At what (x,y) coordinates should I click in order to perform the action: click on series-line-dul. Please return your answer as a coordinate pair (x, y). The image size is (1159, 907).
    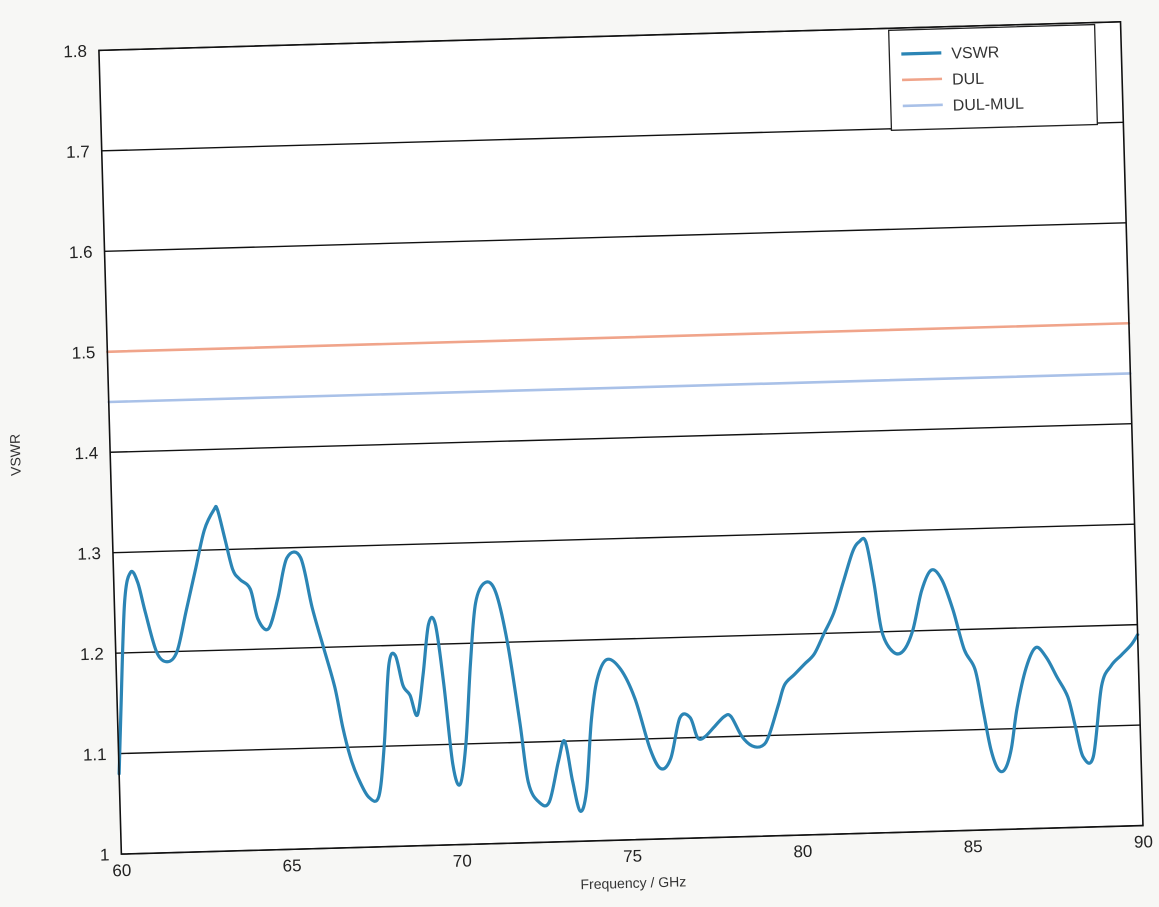
    Looking at the image, I should click on (618, 337).